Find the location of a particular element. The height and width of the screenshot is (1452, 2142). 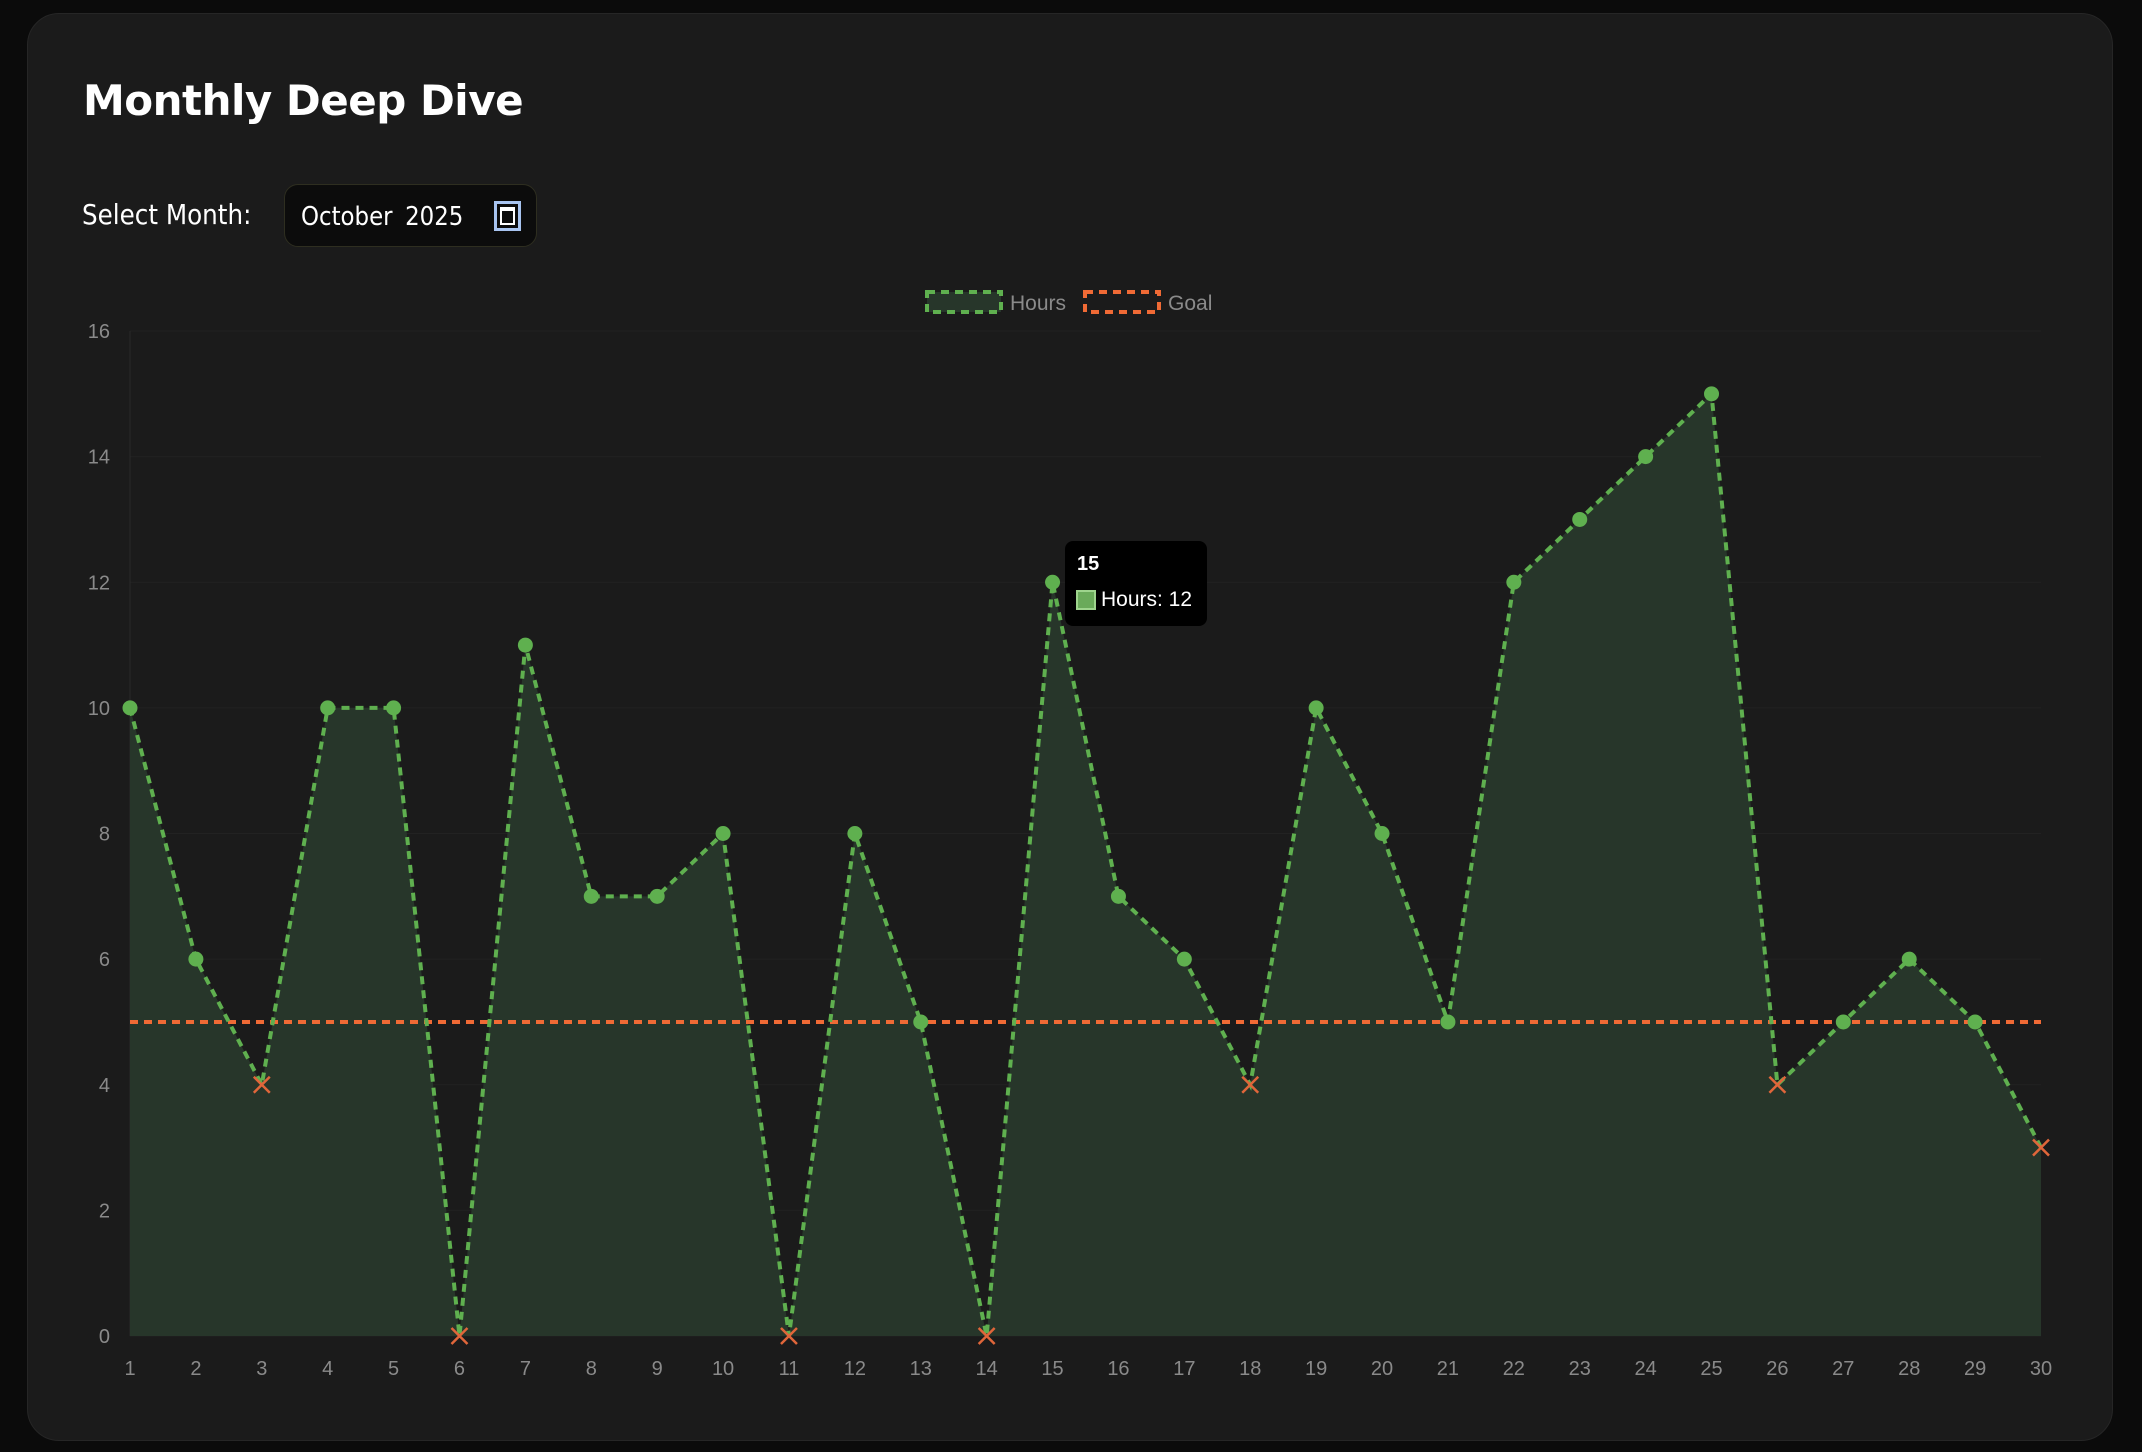

x-tick-label: 3 is located at coordinates (261, 1369).